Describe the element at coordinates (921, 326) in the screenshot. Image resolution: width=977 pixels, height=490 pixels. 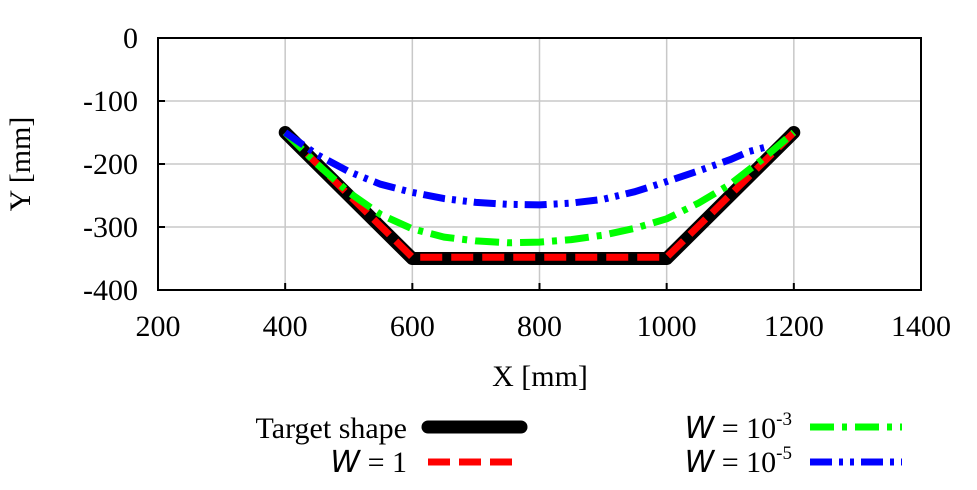
I see `x-tick-label: 1400` at that location.